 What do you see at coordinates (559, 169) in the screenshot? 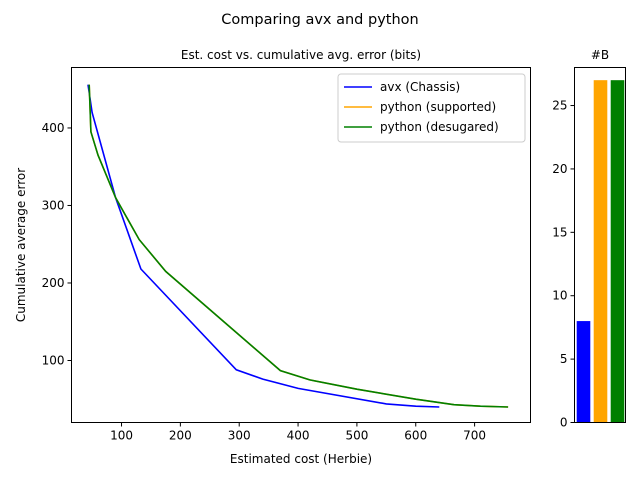
I see `bar-y-tick-label: 20` at bounding box center [559, 169].